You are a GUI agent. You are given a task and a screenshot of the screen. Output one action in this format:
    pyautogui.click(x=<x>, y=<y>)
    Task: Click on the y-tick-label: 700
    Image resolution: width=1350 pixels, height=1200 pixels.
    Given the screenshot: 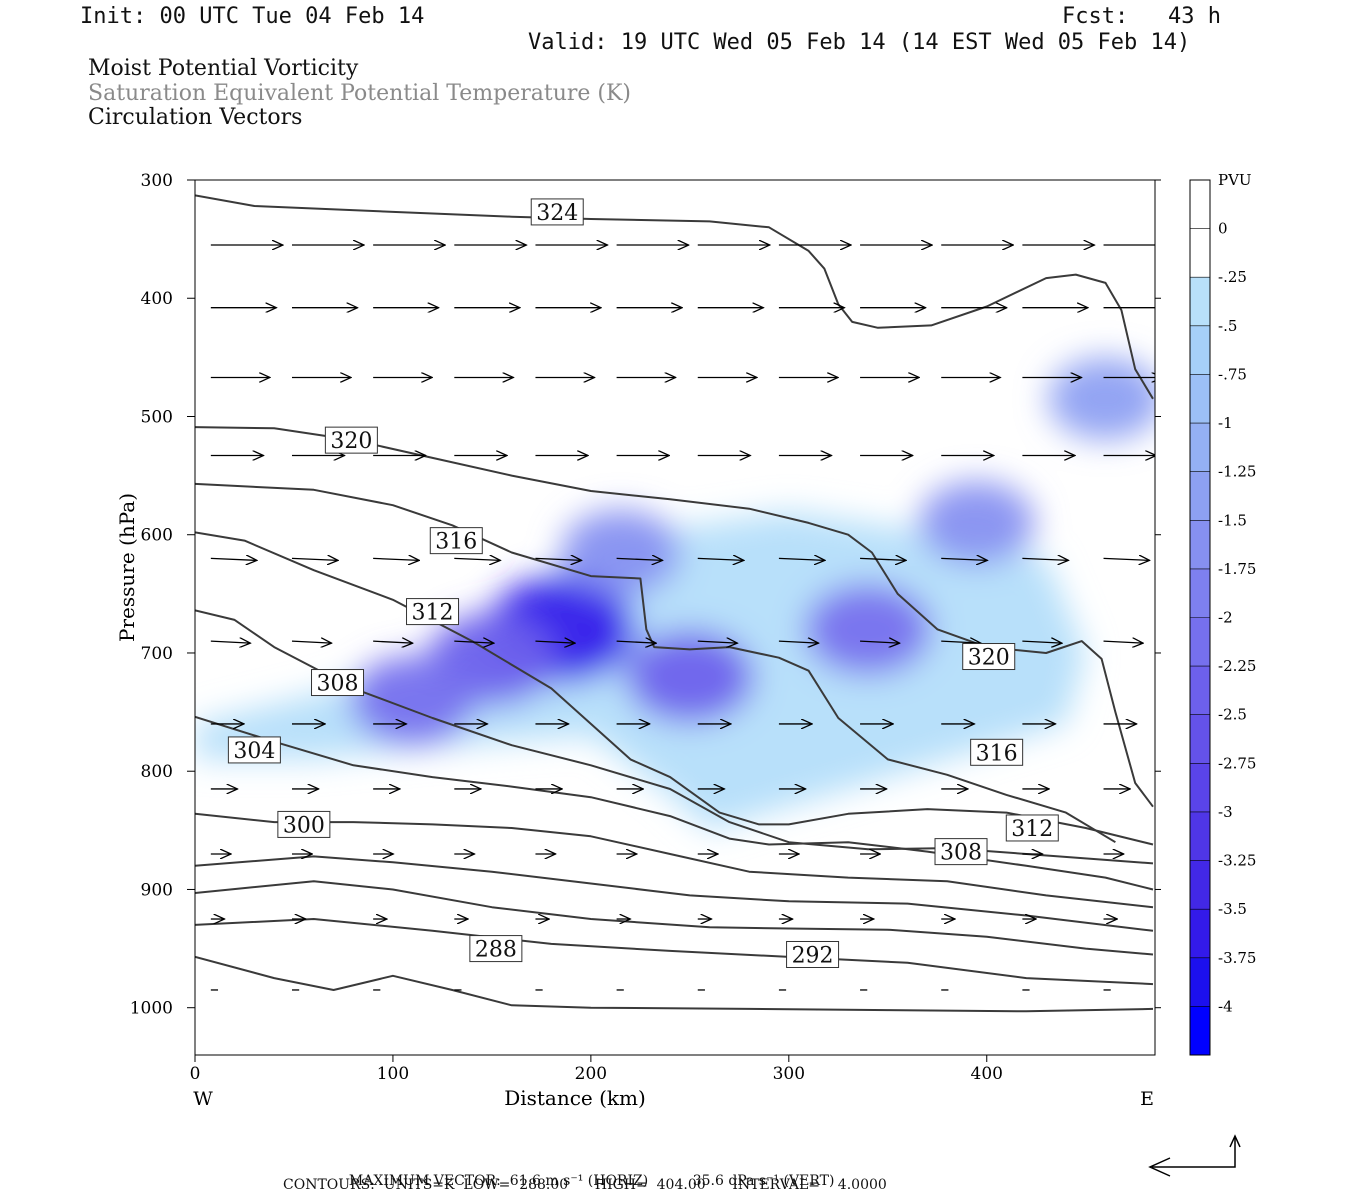 What is the action you would take?
    pyautogui.click(x=157, y=654)
    